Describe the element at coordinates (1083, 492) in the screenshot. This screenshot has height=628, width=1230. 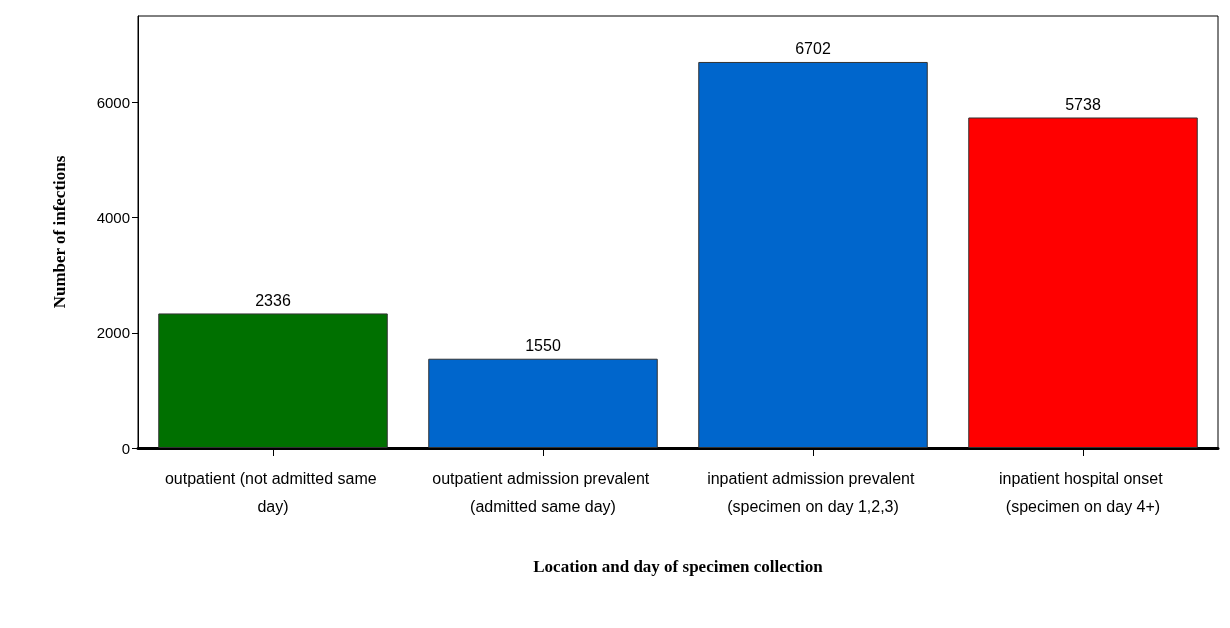
I see `x-tick-label: inpatient hospital onset (specimen on day 4+)` at that location.